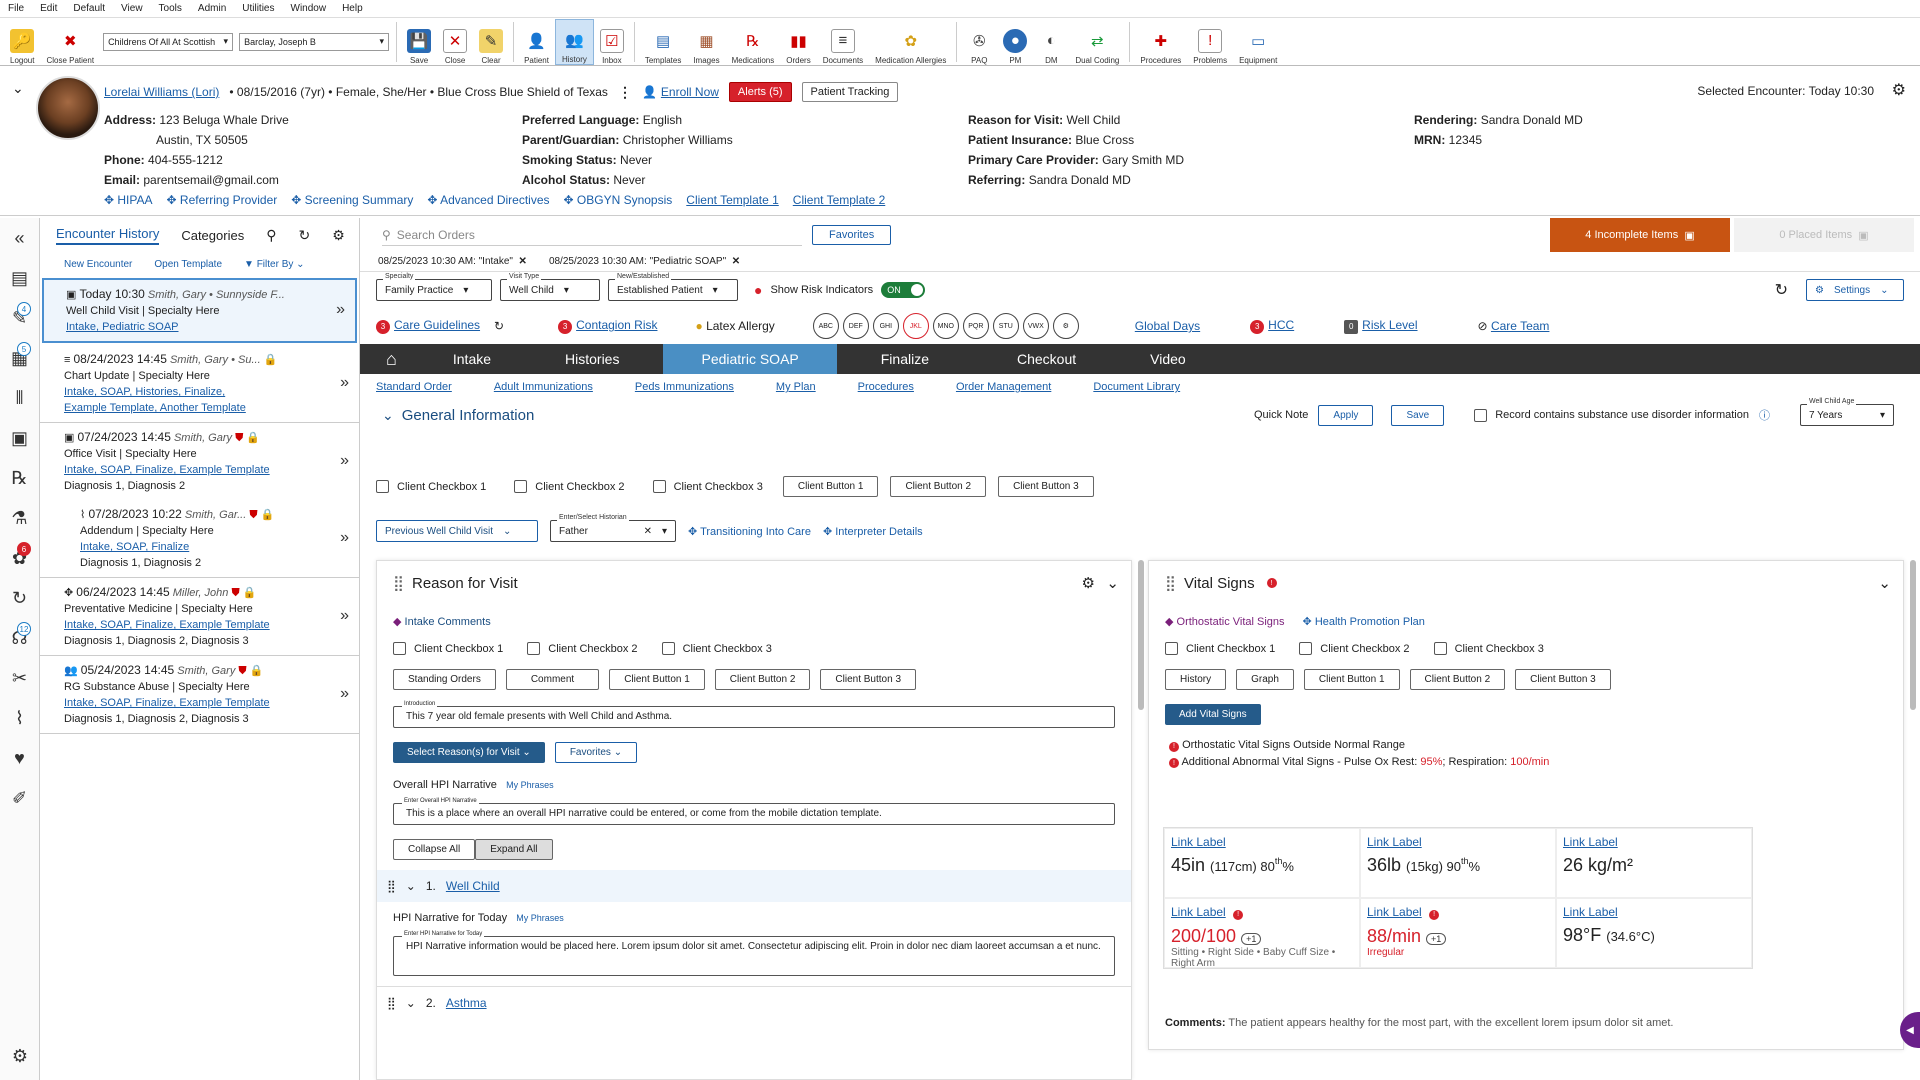 The image size is (1920, 1080). Describe the element at coordinates (1363, 622) in the screenshot. I see `health-promotion-link: ✥ Health Promotion Plan` at that location.